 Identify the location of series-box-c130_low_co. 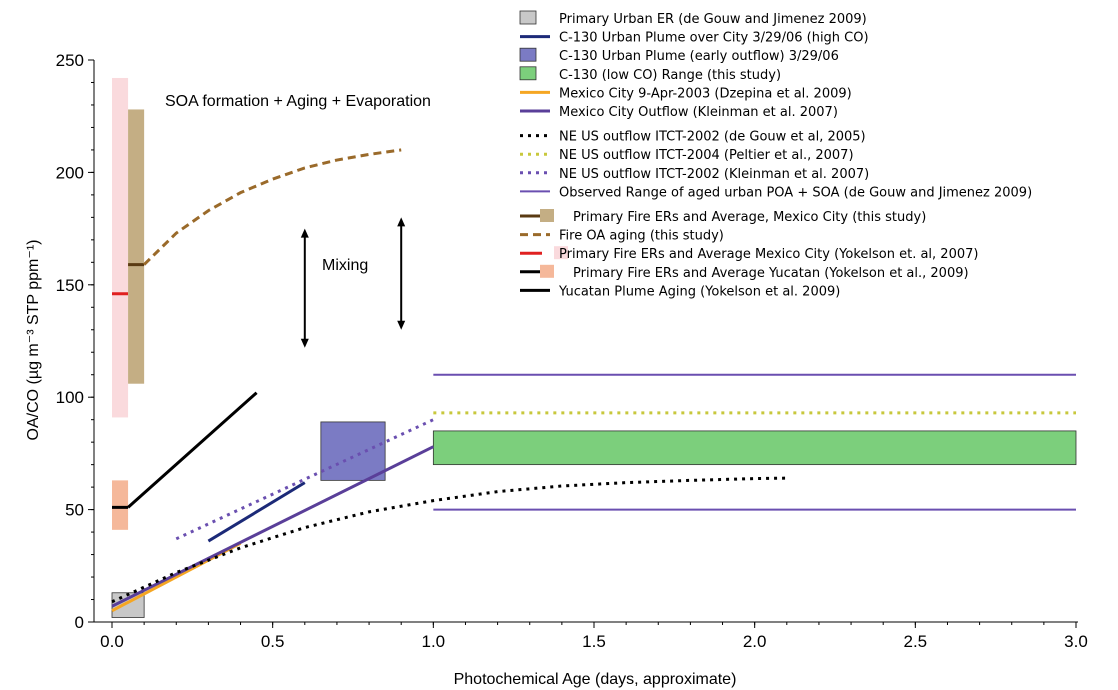
(754, 448).